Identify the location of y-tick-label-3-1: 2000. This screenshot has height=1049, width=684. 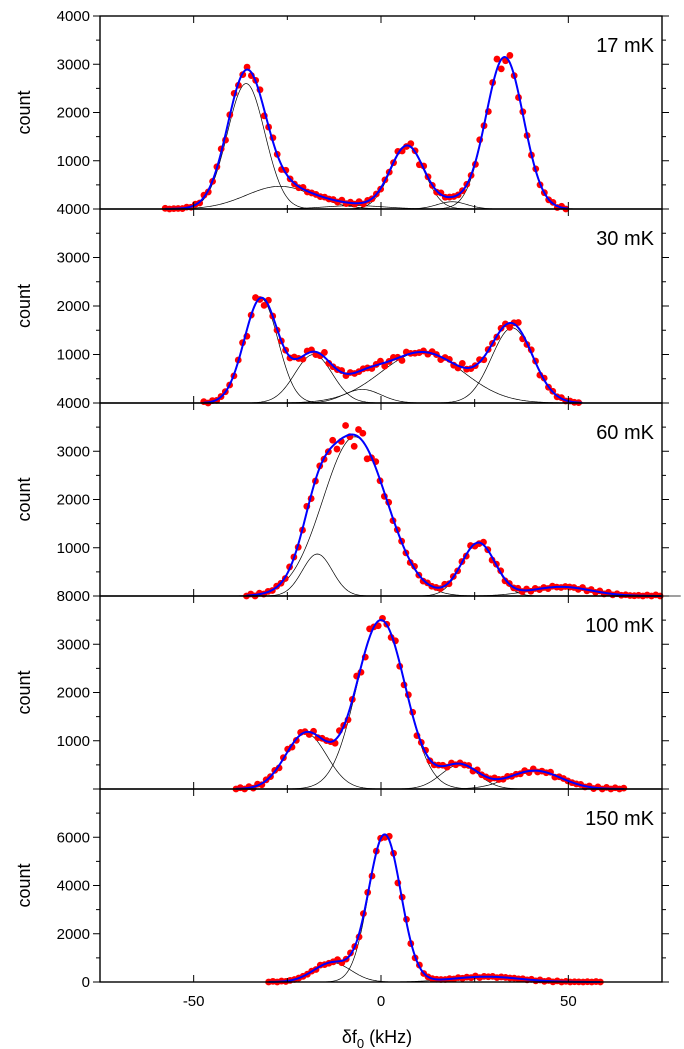
(73, 693).